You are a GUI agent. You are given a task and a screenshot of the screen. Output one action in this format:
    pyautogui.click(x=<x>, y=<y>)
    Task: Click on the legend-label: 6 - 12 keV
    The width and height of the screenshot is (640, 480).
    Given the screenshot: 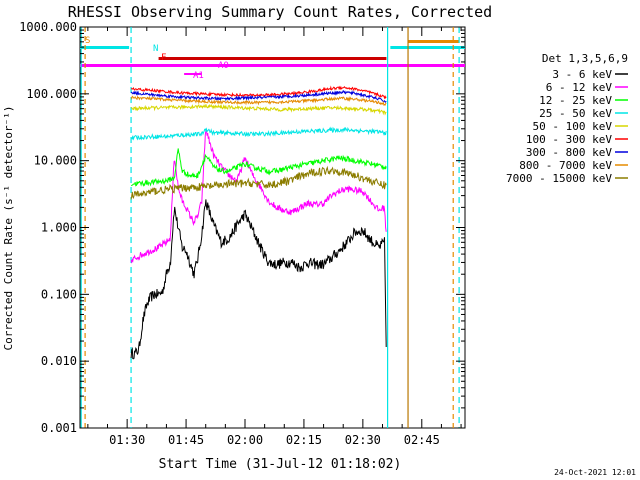 What is the action you would take?
    pyautogui.click(x=579, y=87)
    